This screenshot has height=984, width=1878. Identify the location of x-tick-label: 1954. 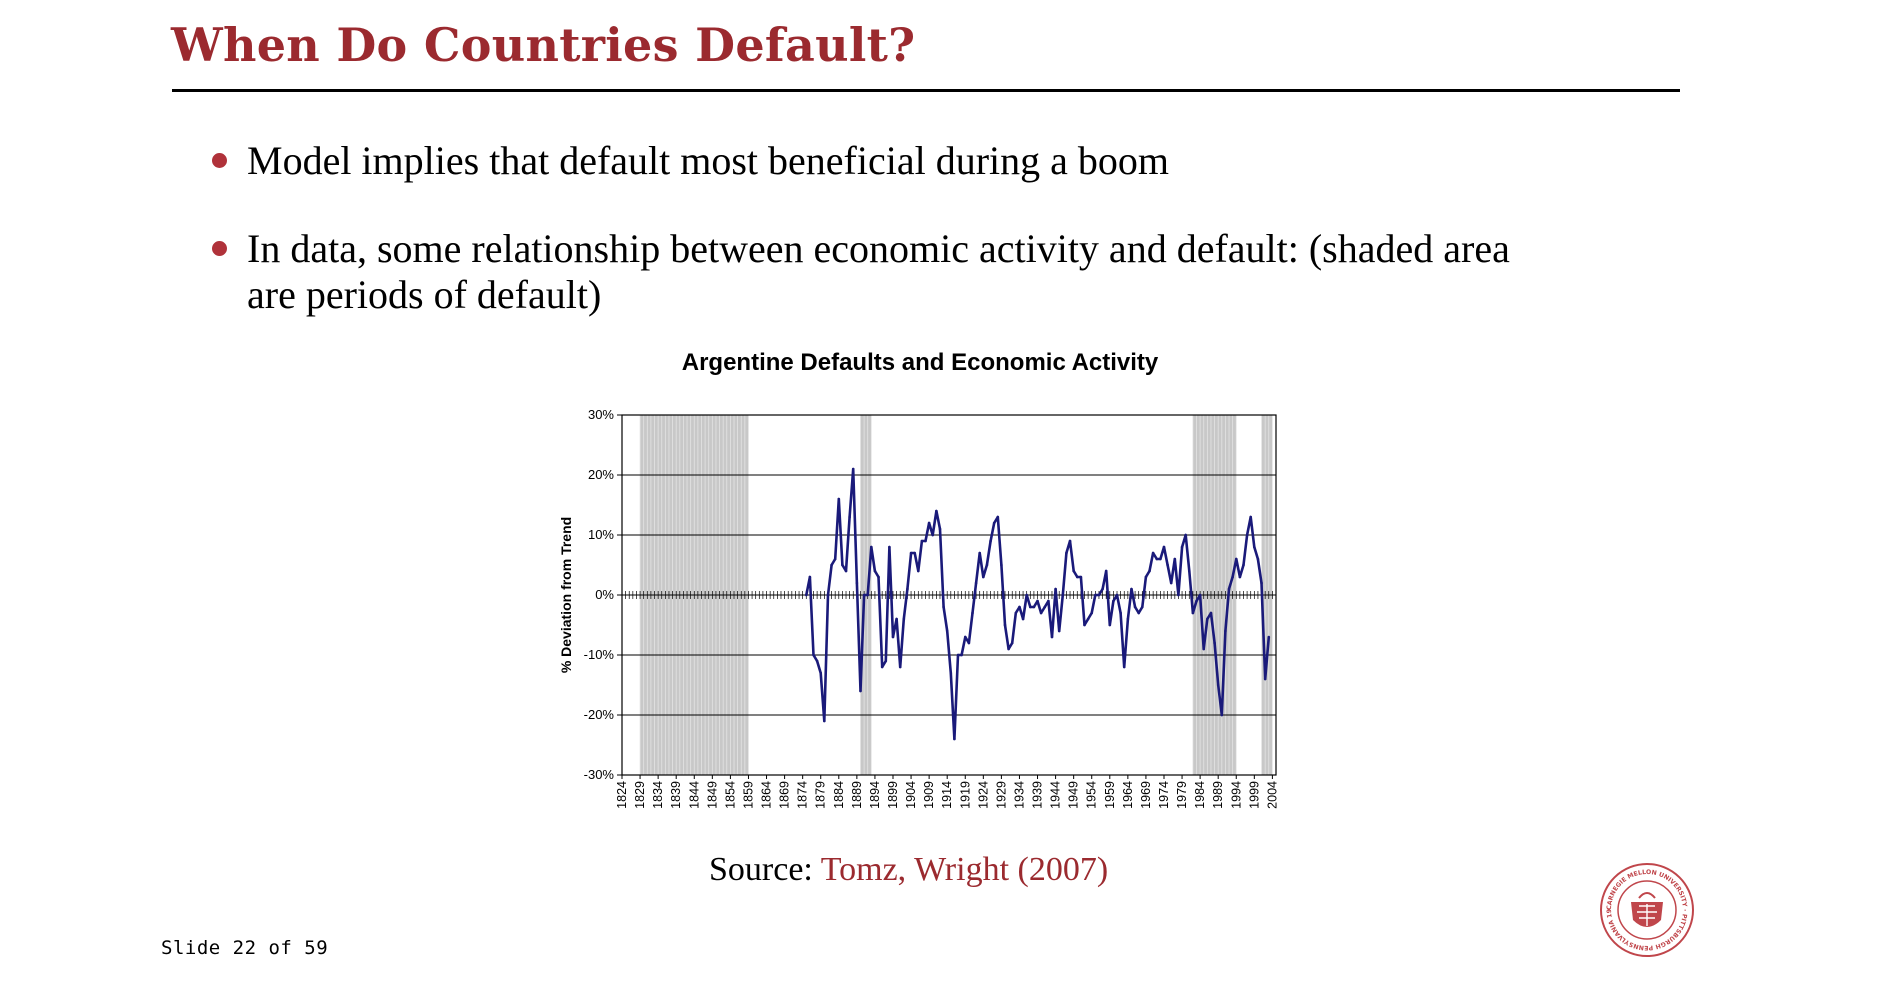
(1092, 795).